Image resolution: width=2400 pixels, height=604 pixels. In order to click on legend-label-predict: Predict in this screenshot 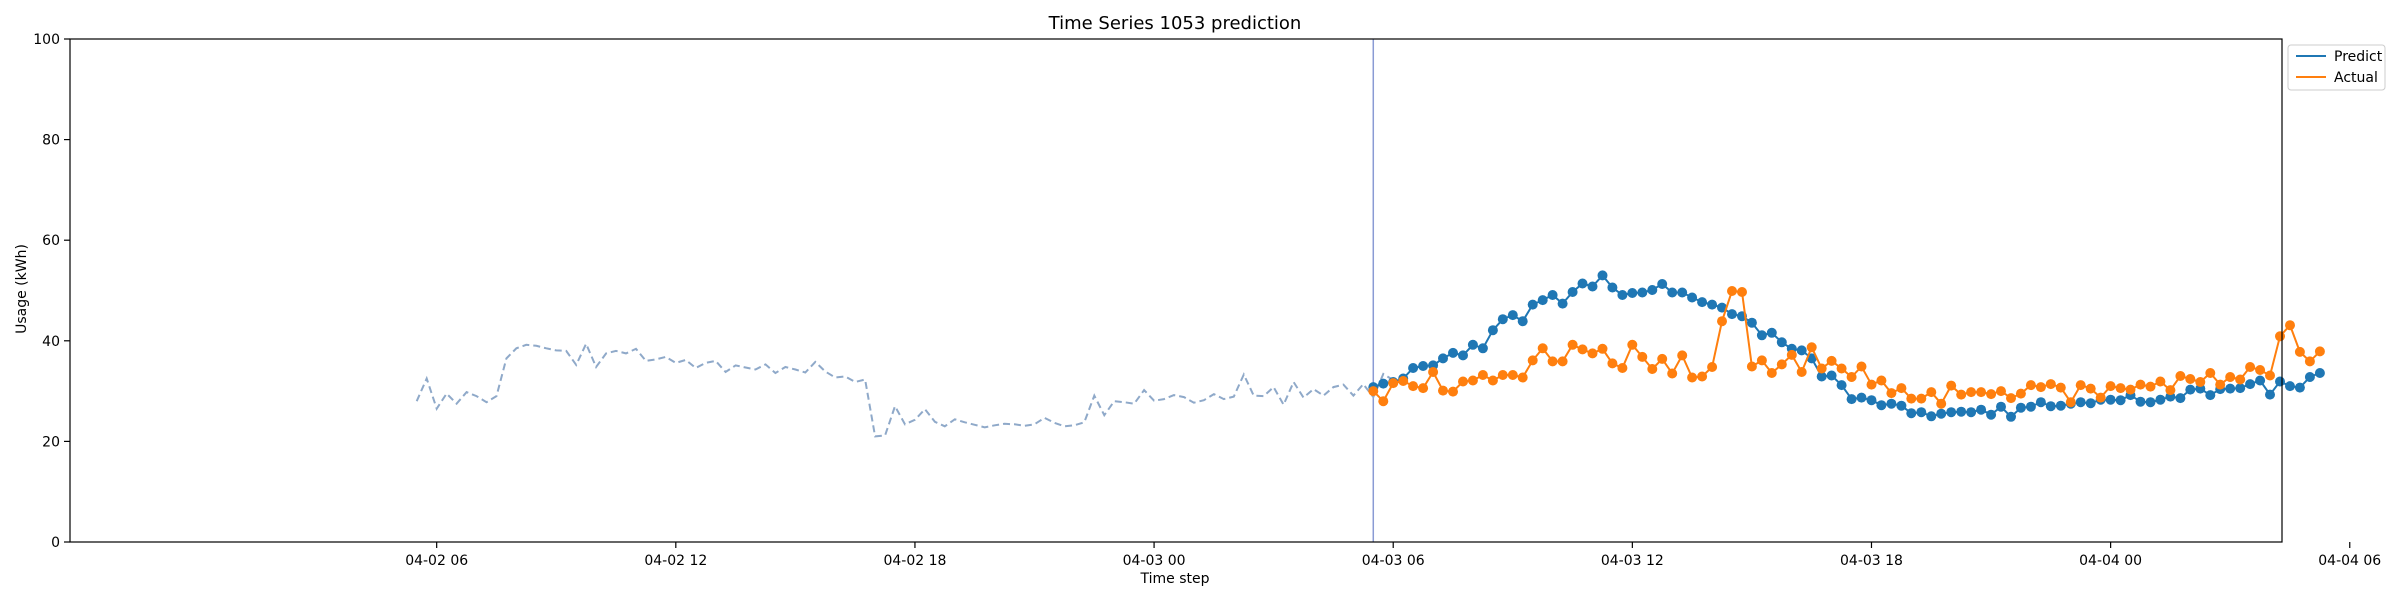, I will do `click(2358, 57)`.